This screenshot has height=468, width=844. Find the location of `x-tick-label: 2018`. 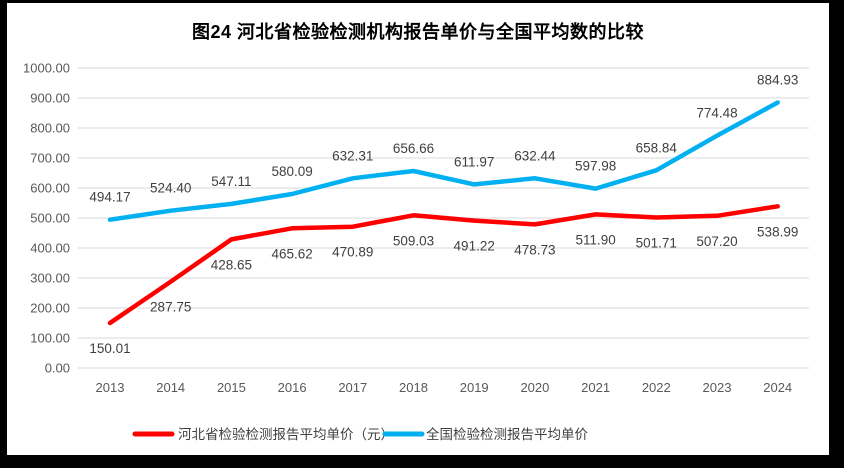

x-tick-label: 2018 is located at coordinates (413, 387).